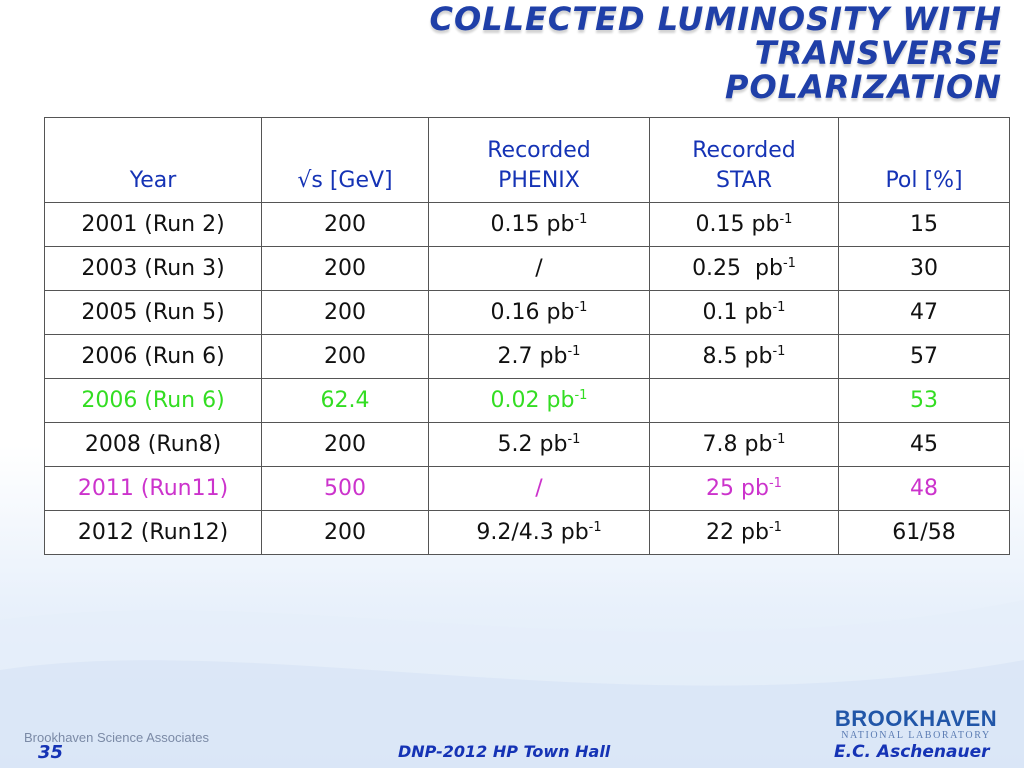 This screenshot has width=1024, height=768. I want to click on cell-star: 25 pb-1, so click(744, 488).